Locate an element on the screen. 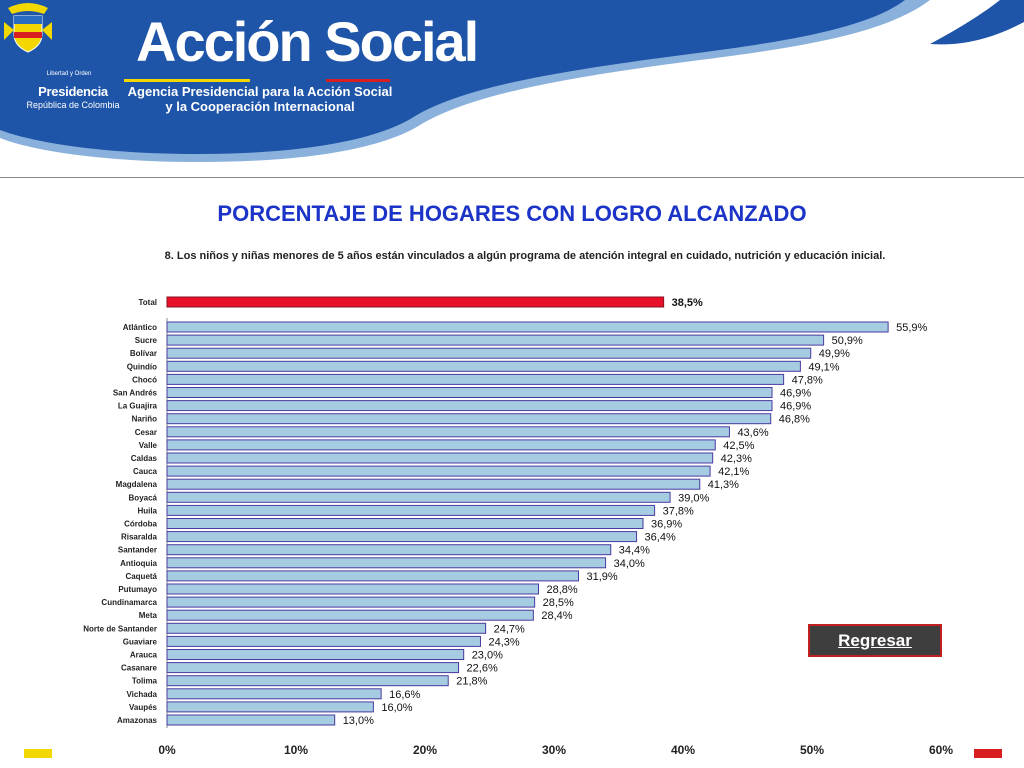 The width and height of the screenshot is (1024, 768). category-label: Magdalena is located at coordinates (137, 484).